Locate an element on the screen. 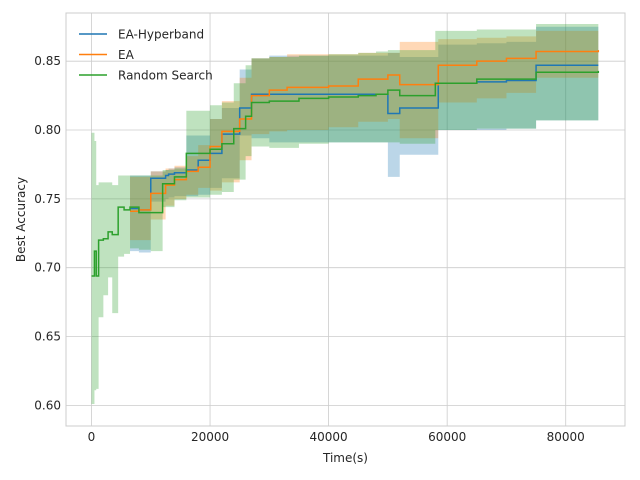 The width and height of the screenshot is (640, 480). y-tick-label: 0.60 is located at coordinates (47, 405).